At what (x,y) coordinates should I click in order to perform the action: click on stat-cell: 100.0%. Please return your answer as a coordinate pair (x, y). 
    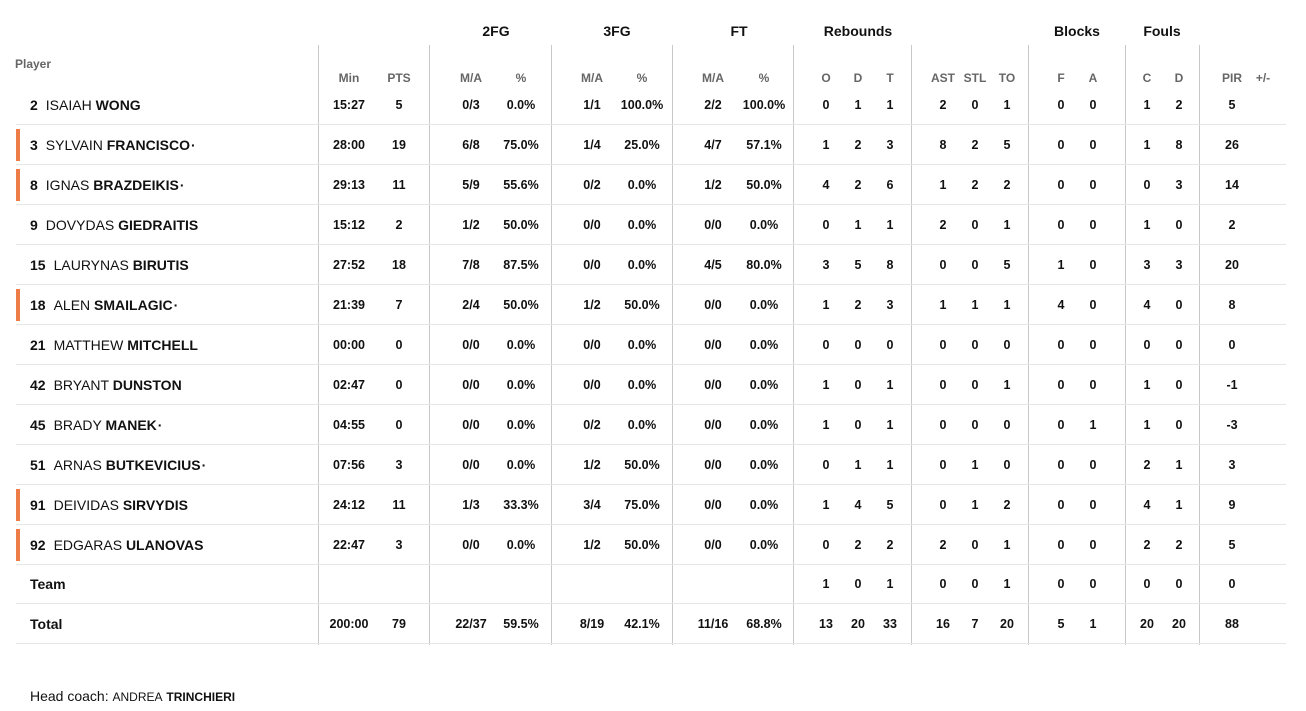
    Looking at the image, I should click on (764, 105).